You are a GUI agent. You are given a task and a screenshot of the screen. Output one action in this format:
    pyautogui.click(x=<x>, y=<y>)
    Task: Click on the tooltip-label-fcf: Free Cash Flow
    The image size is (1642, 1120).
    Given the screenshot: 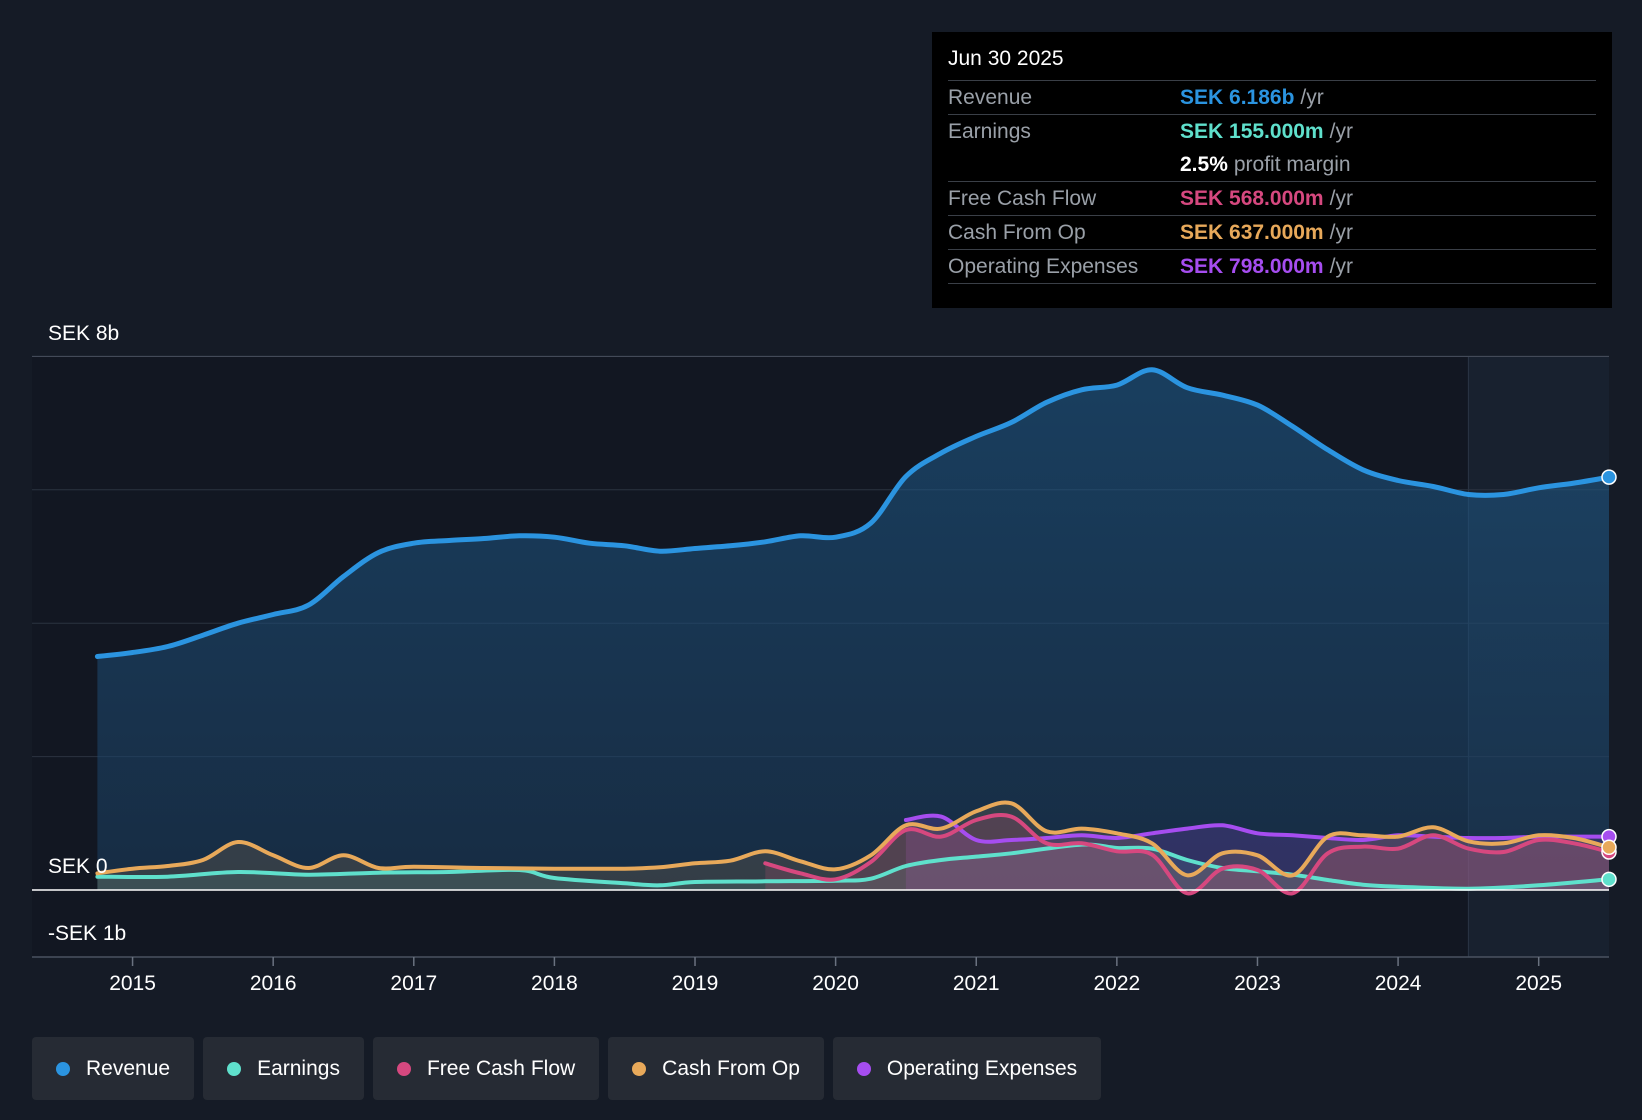 What is the action you would take?
    pyautogui.click(x=1022, y=198)
    